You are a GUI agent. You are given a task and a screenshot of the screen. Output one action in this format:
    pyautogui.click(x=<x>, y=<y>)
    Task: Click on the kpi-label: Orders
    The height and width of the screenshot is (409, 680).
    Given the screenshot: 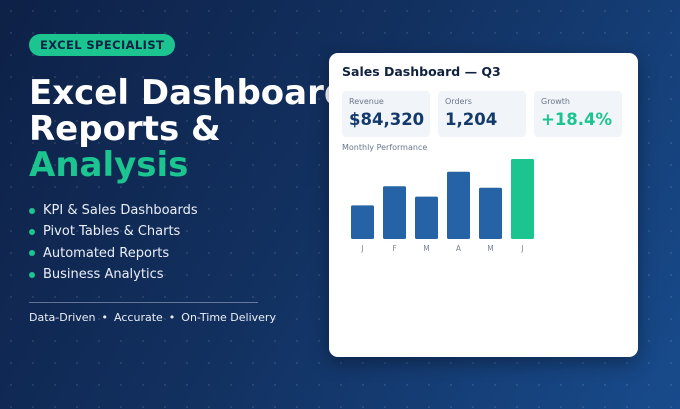 What is the action you would take?
    pyautogui.click(x=458, y=101)
    